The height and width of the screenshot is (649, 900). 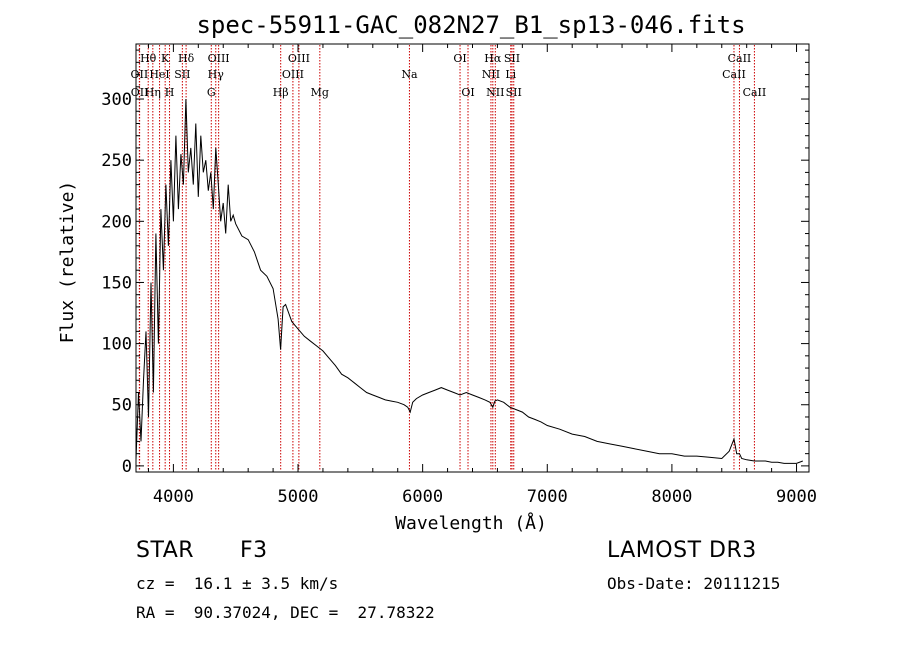 I want to click on line-marker-label: H, so click(x=170, y=92).